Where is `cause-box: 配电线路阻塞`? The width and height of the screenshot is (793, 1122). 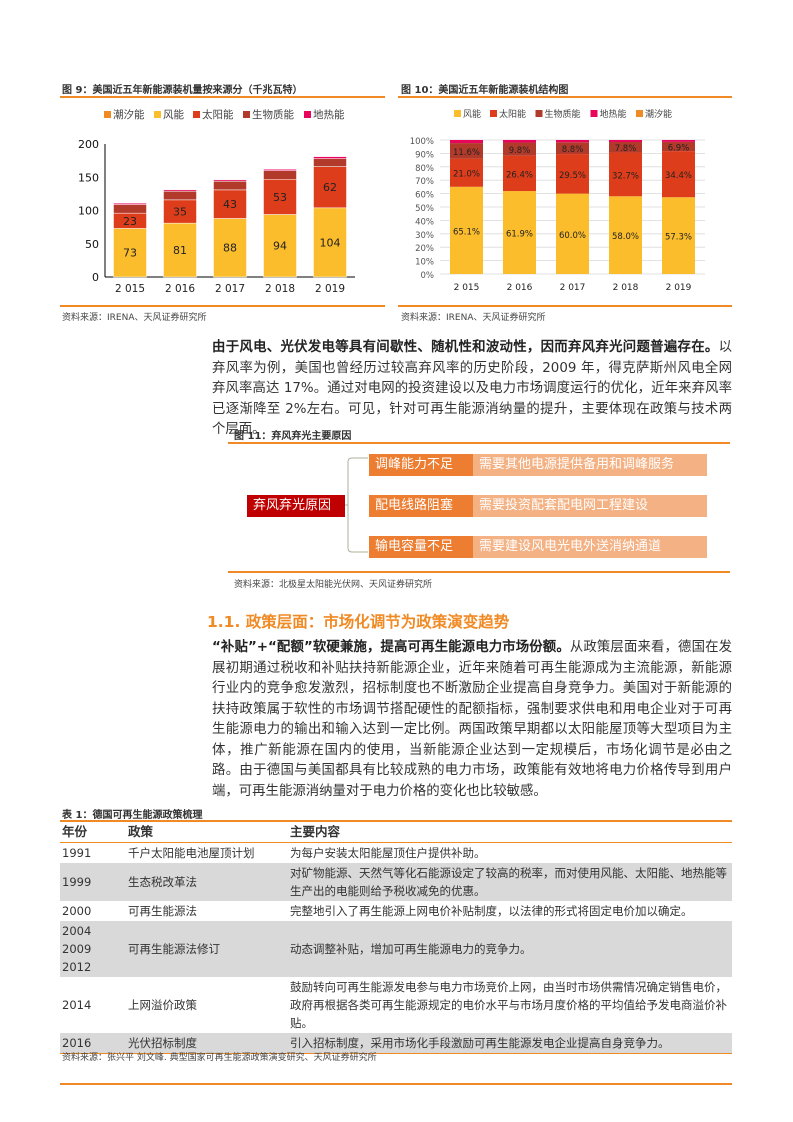
cause-box: 配电线路阻塞 is located at coordinates (421, 506).